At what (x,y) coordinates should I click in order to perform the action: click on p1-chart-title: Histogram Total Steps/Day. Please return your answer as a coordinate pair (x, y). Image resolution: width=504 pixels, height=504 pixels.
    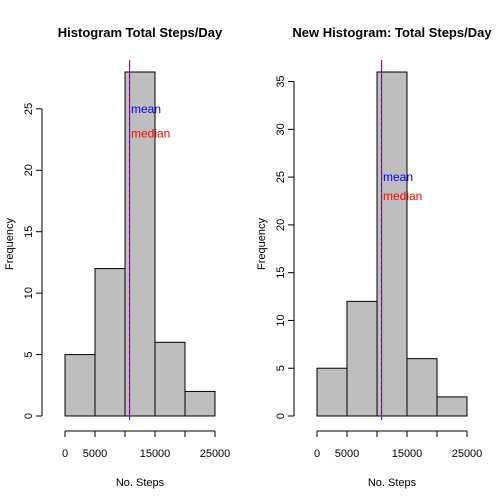
    Looking at the image, I should click on (140, 32).